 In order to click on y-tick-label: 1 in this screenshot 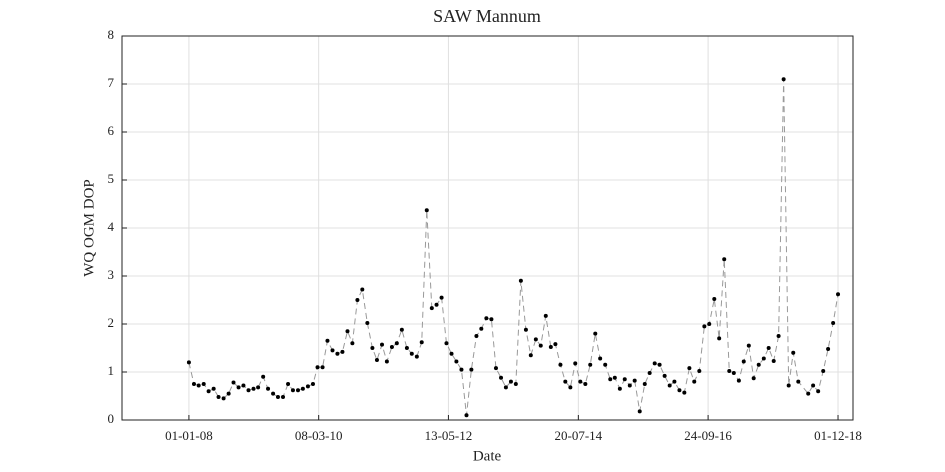, I will do `click(111, 370)`.